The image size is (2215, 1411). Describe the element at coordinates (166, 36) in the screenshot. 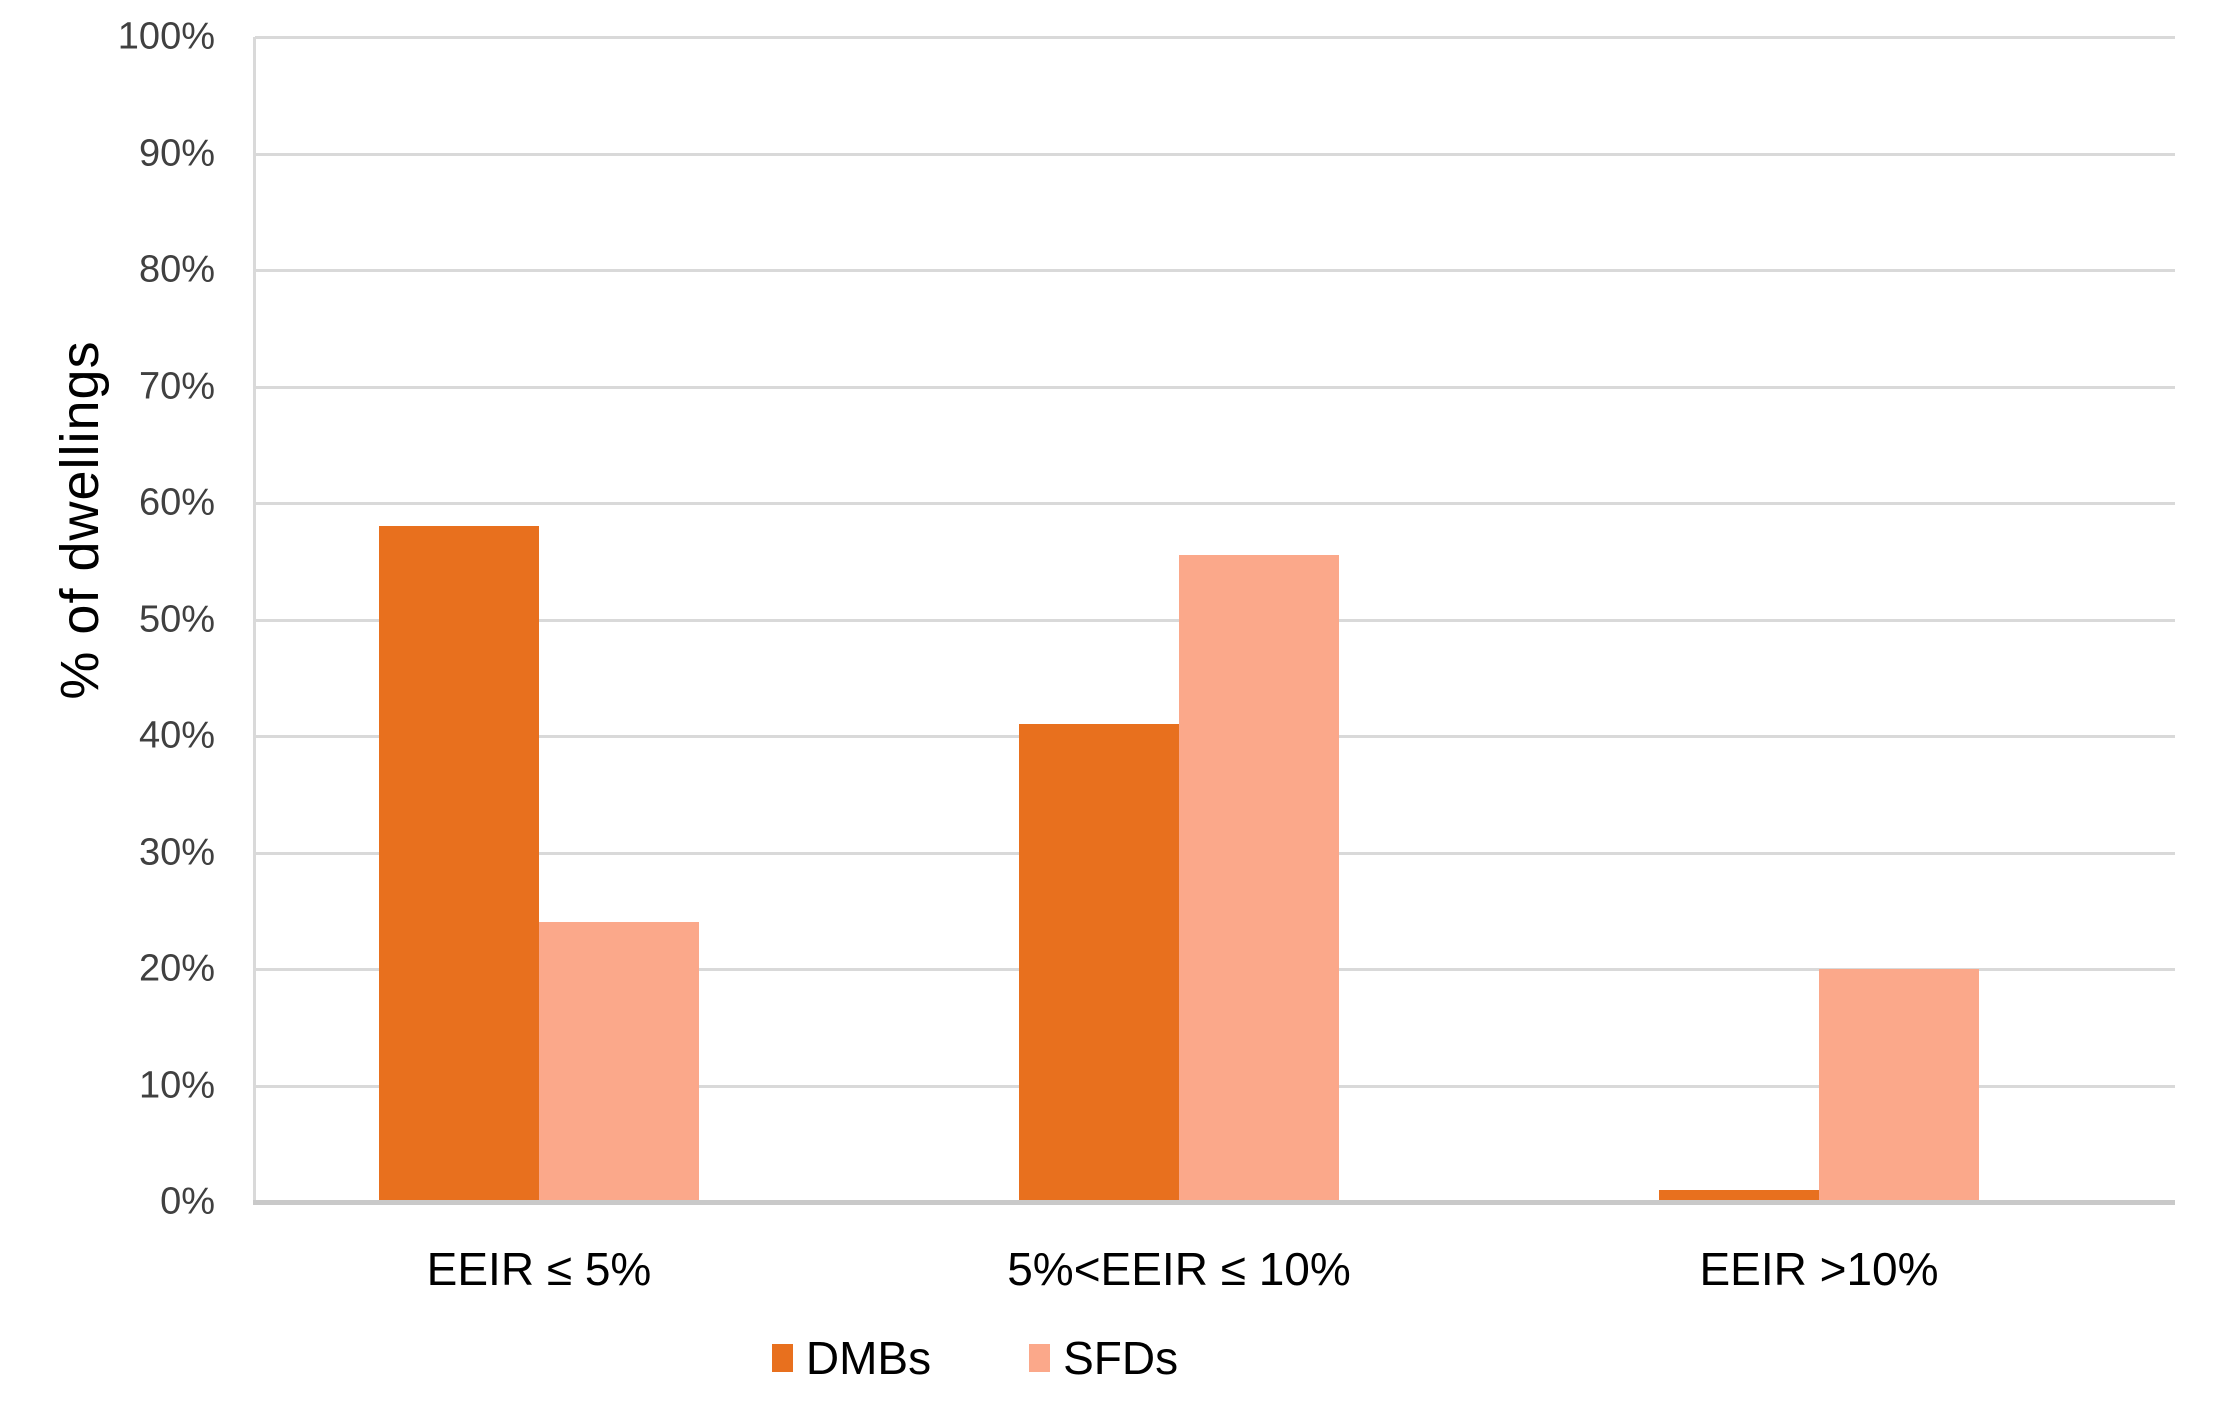

I see `y-tick-label: 100%` at that location.